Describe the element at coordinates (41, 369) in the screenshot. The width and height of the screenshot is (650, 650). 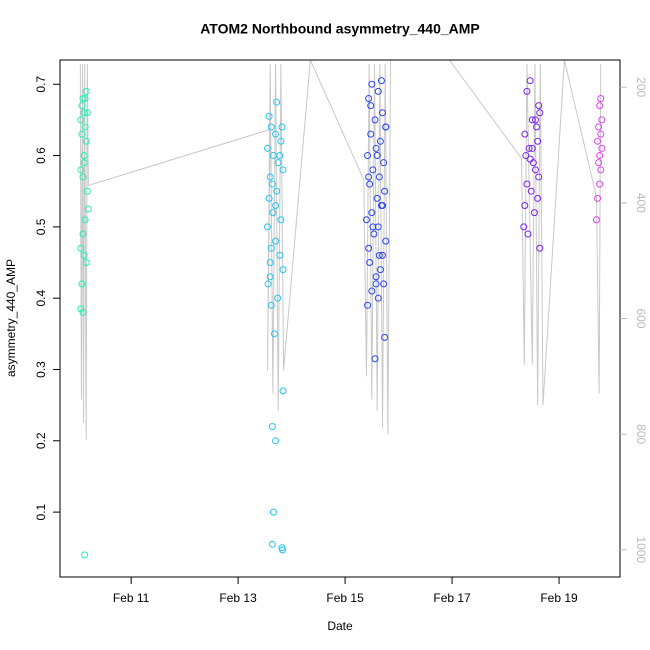
I see `y-tick-label: 0.3` at that location.